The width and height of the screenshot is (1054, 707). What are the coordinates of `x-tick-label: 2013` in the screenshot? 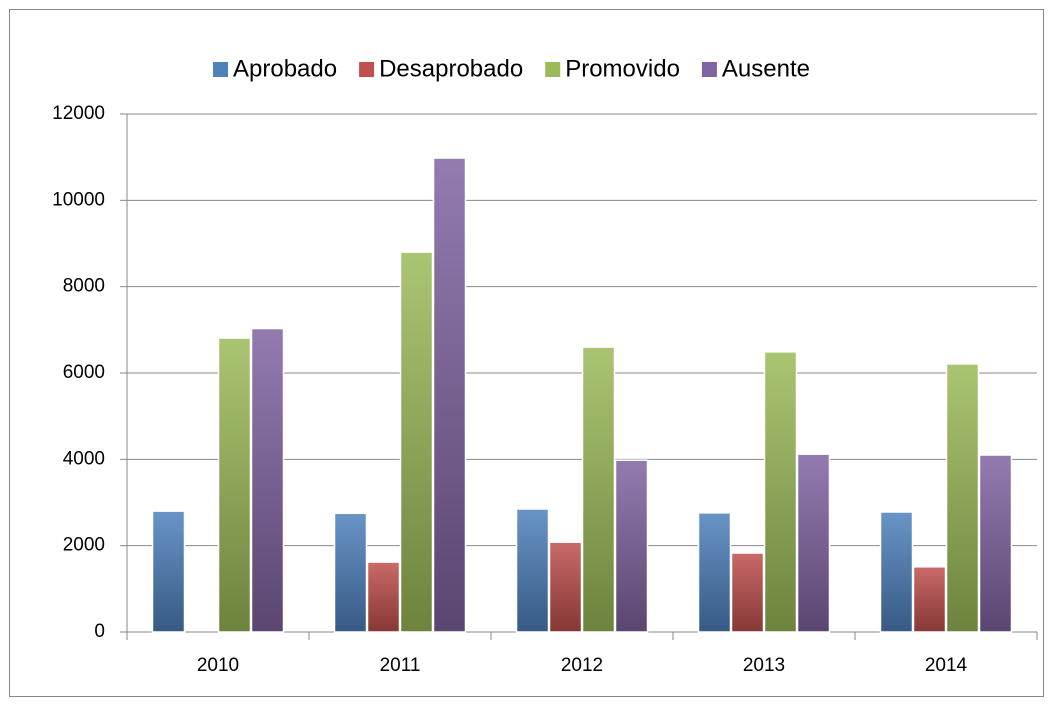 It's located at (764, 665).